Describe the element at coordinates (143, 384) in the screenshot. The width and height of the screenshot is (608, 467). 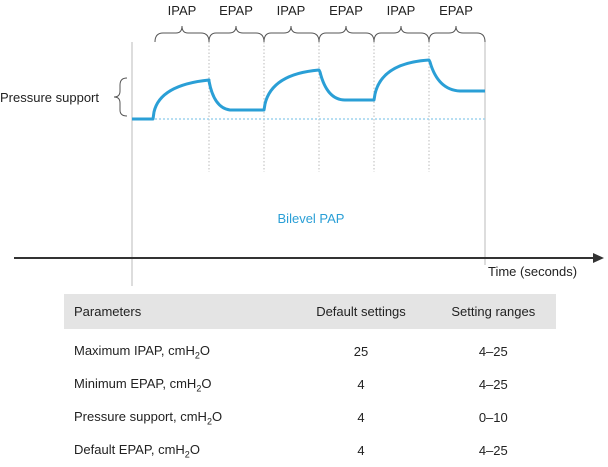
I see `parameter-cell: Minimum EPAP, cmH2O` at that location.